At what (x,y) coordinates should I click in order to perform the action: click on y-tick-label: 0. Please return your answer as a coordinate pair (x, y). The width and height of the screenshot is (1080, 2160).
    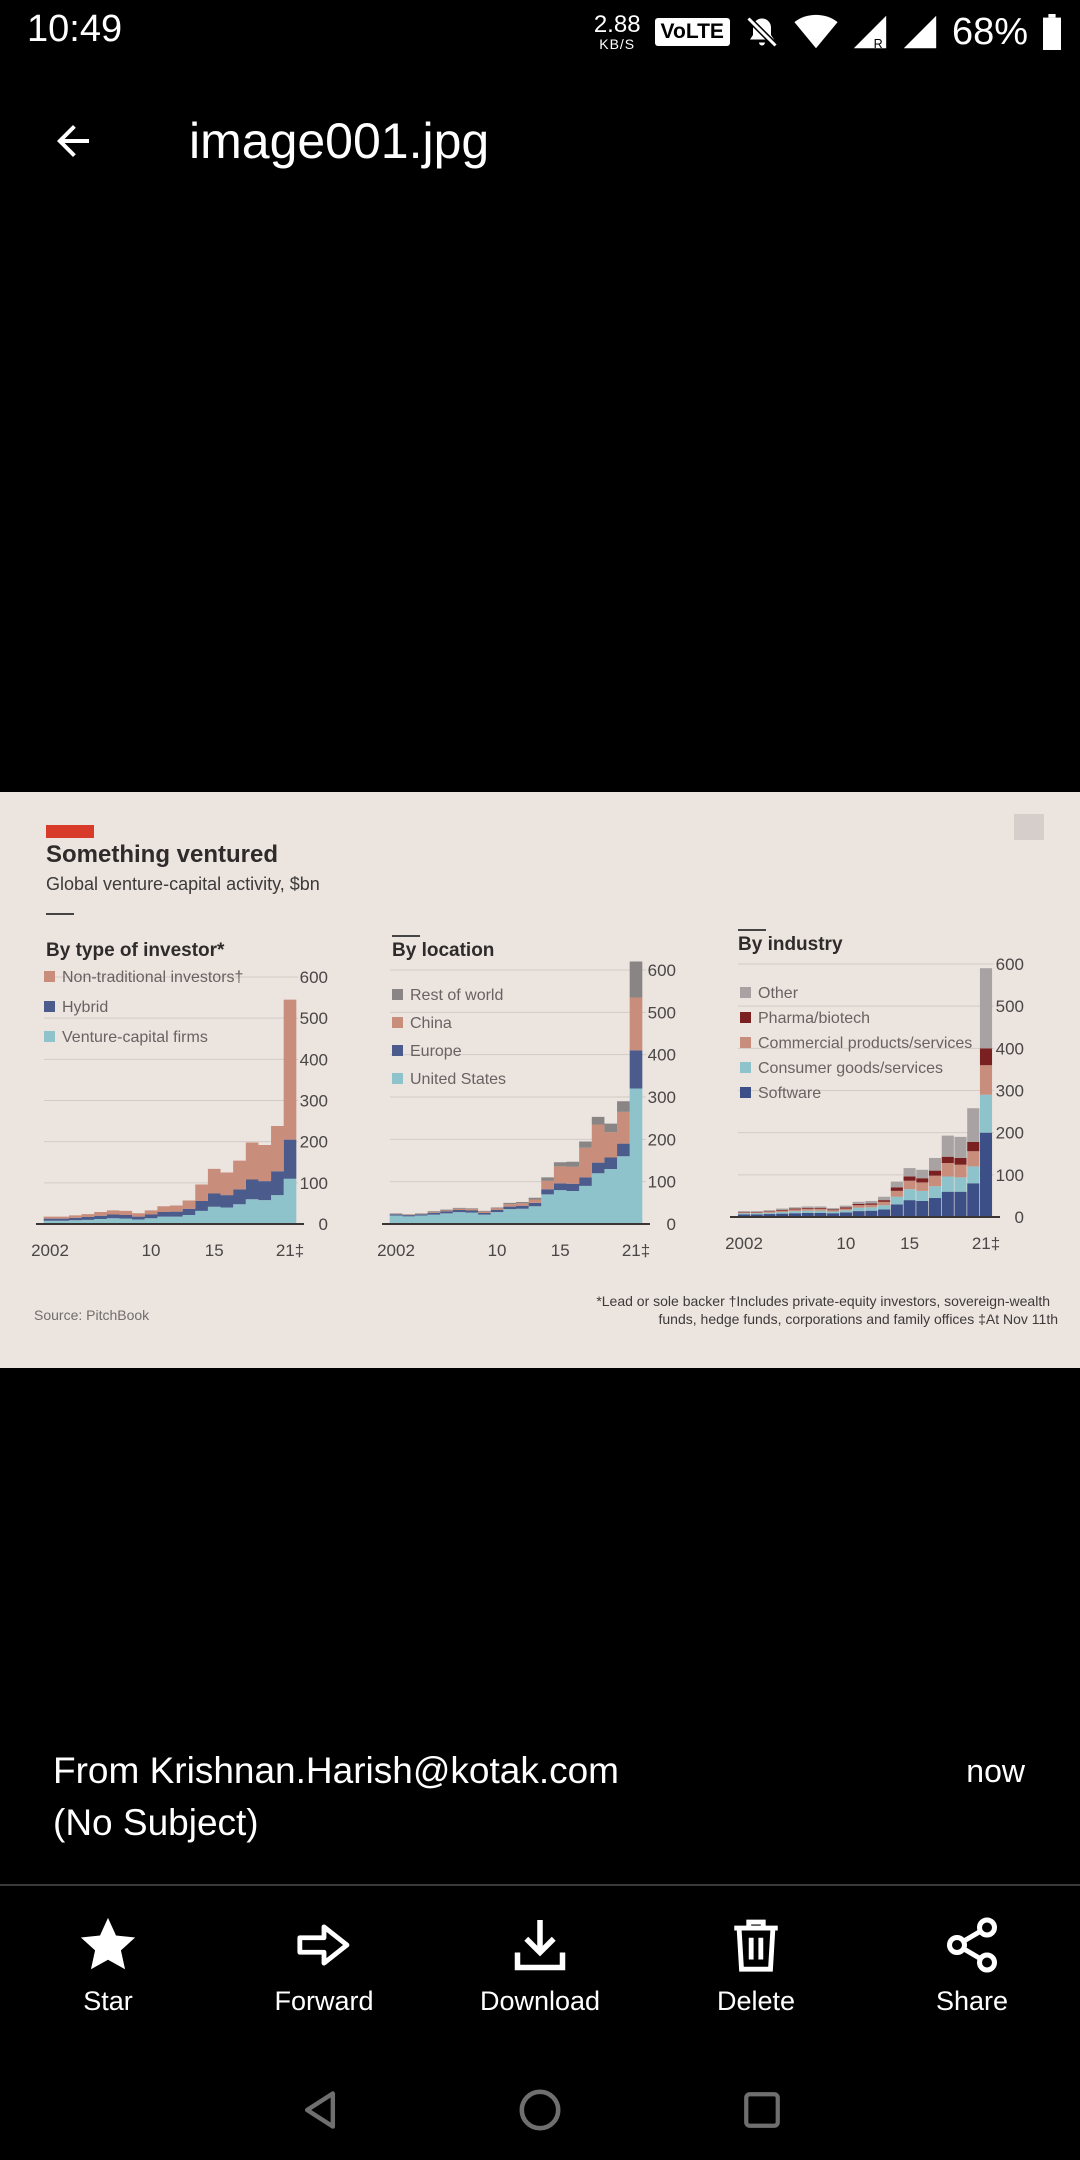
    Looking at the image, I should click on (1019, 1217).